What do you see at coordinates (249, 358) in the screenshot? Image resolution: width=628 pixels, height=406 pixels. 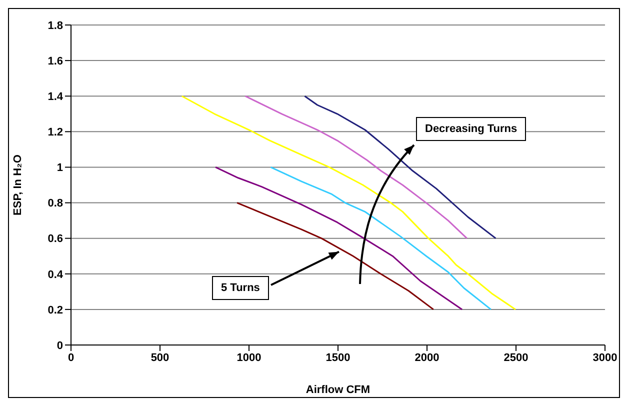 I see `x-tick-label: 1000` at bounding box center [249, 358].